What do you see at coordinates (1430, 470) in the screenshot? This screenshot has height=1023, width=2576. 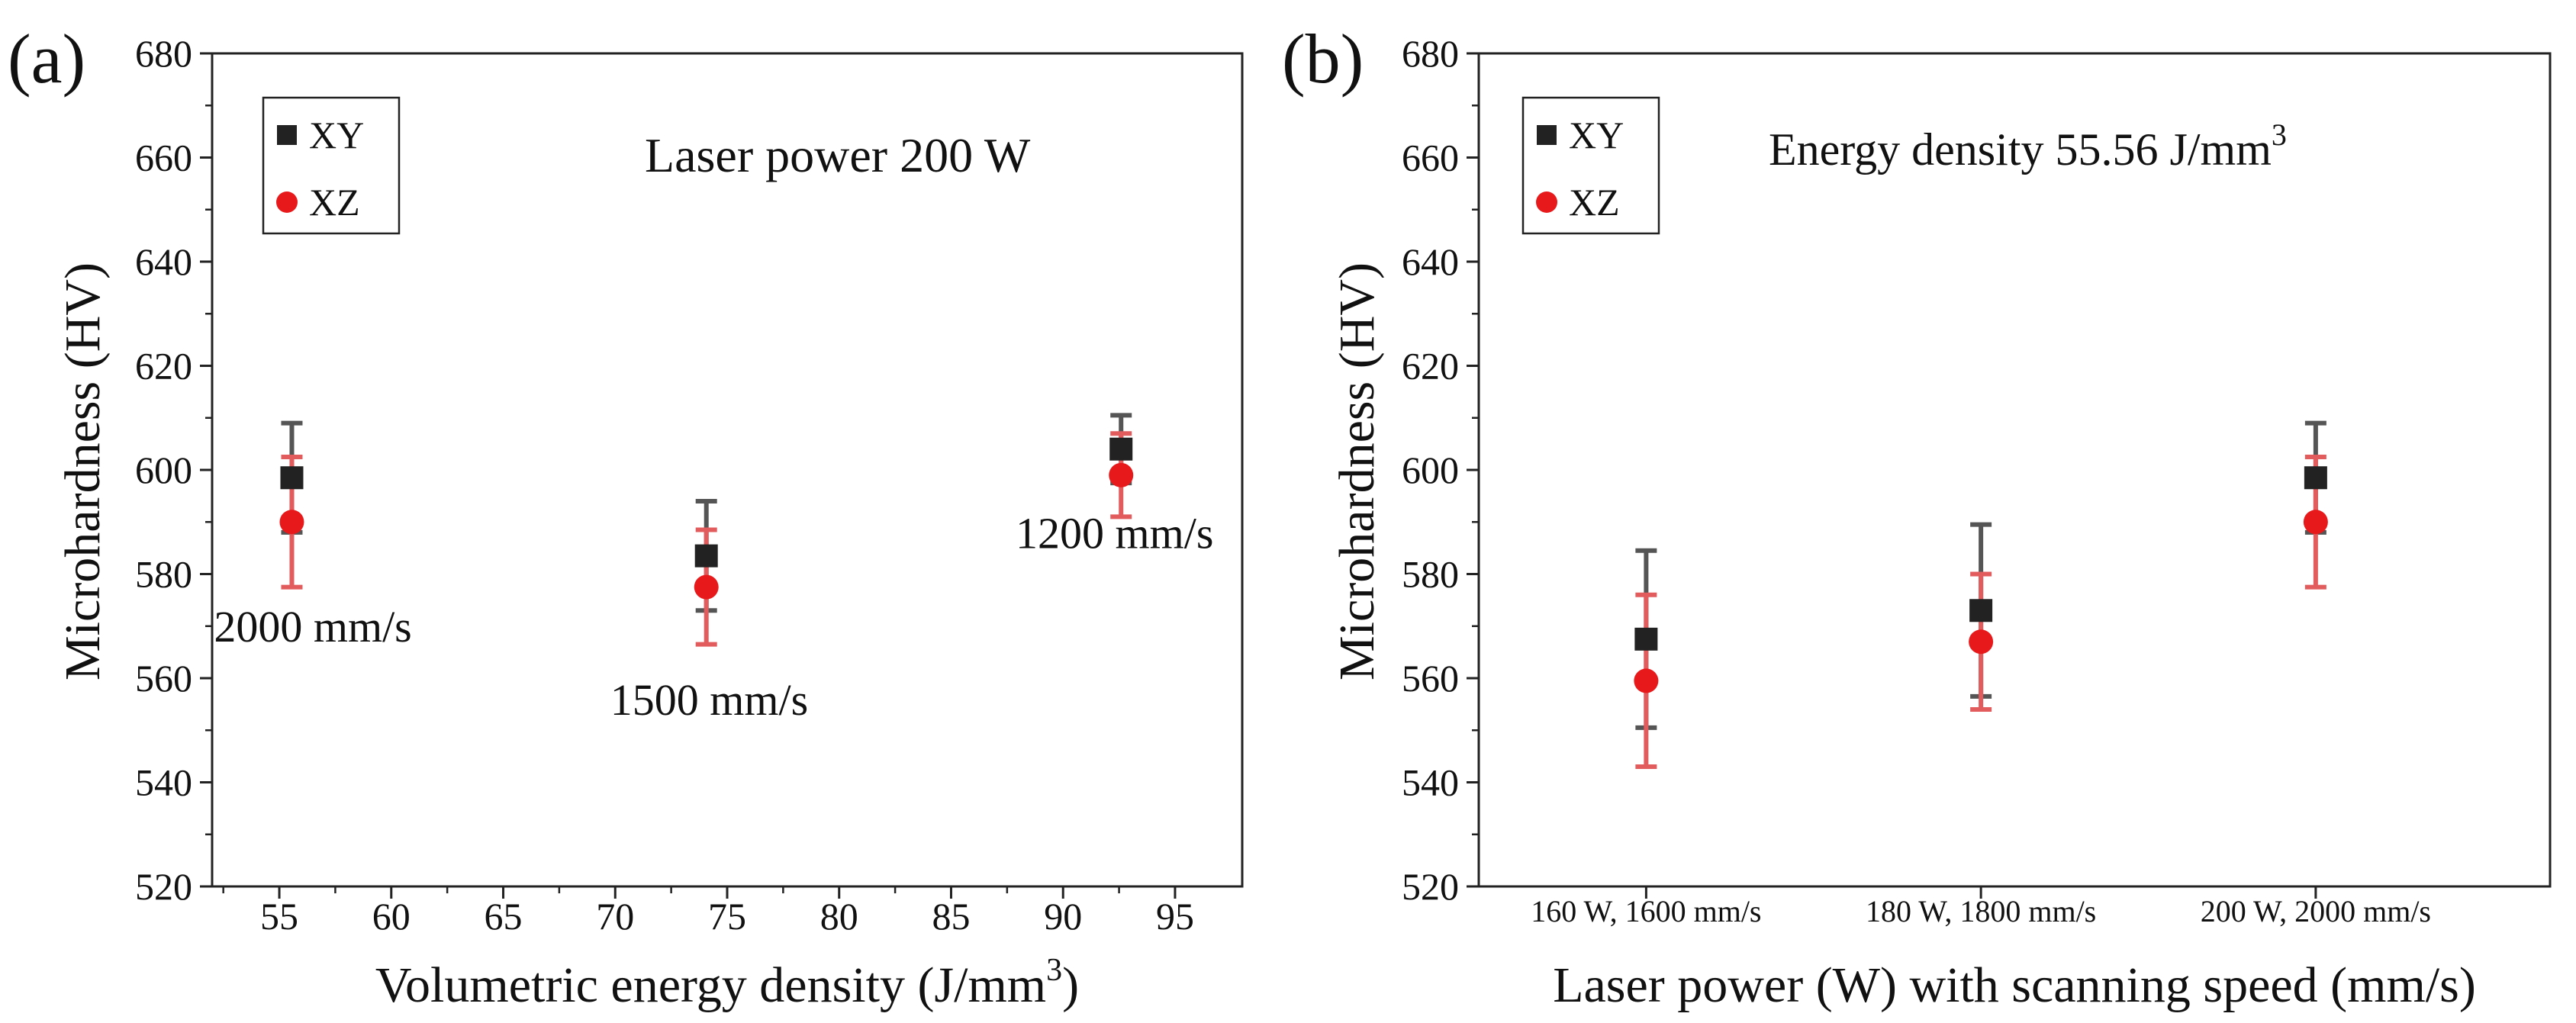 I see `y-tick-label-b: 600` at bounding box center [1430, 470].